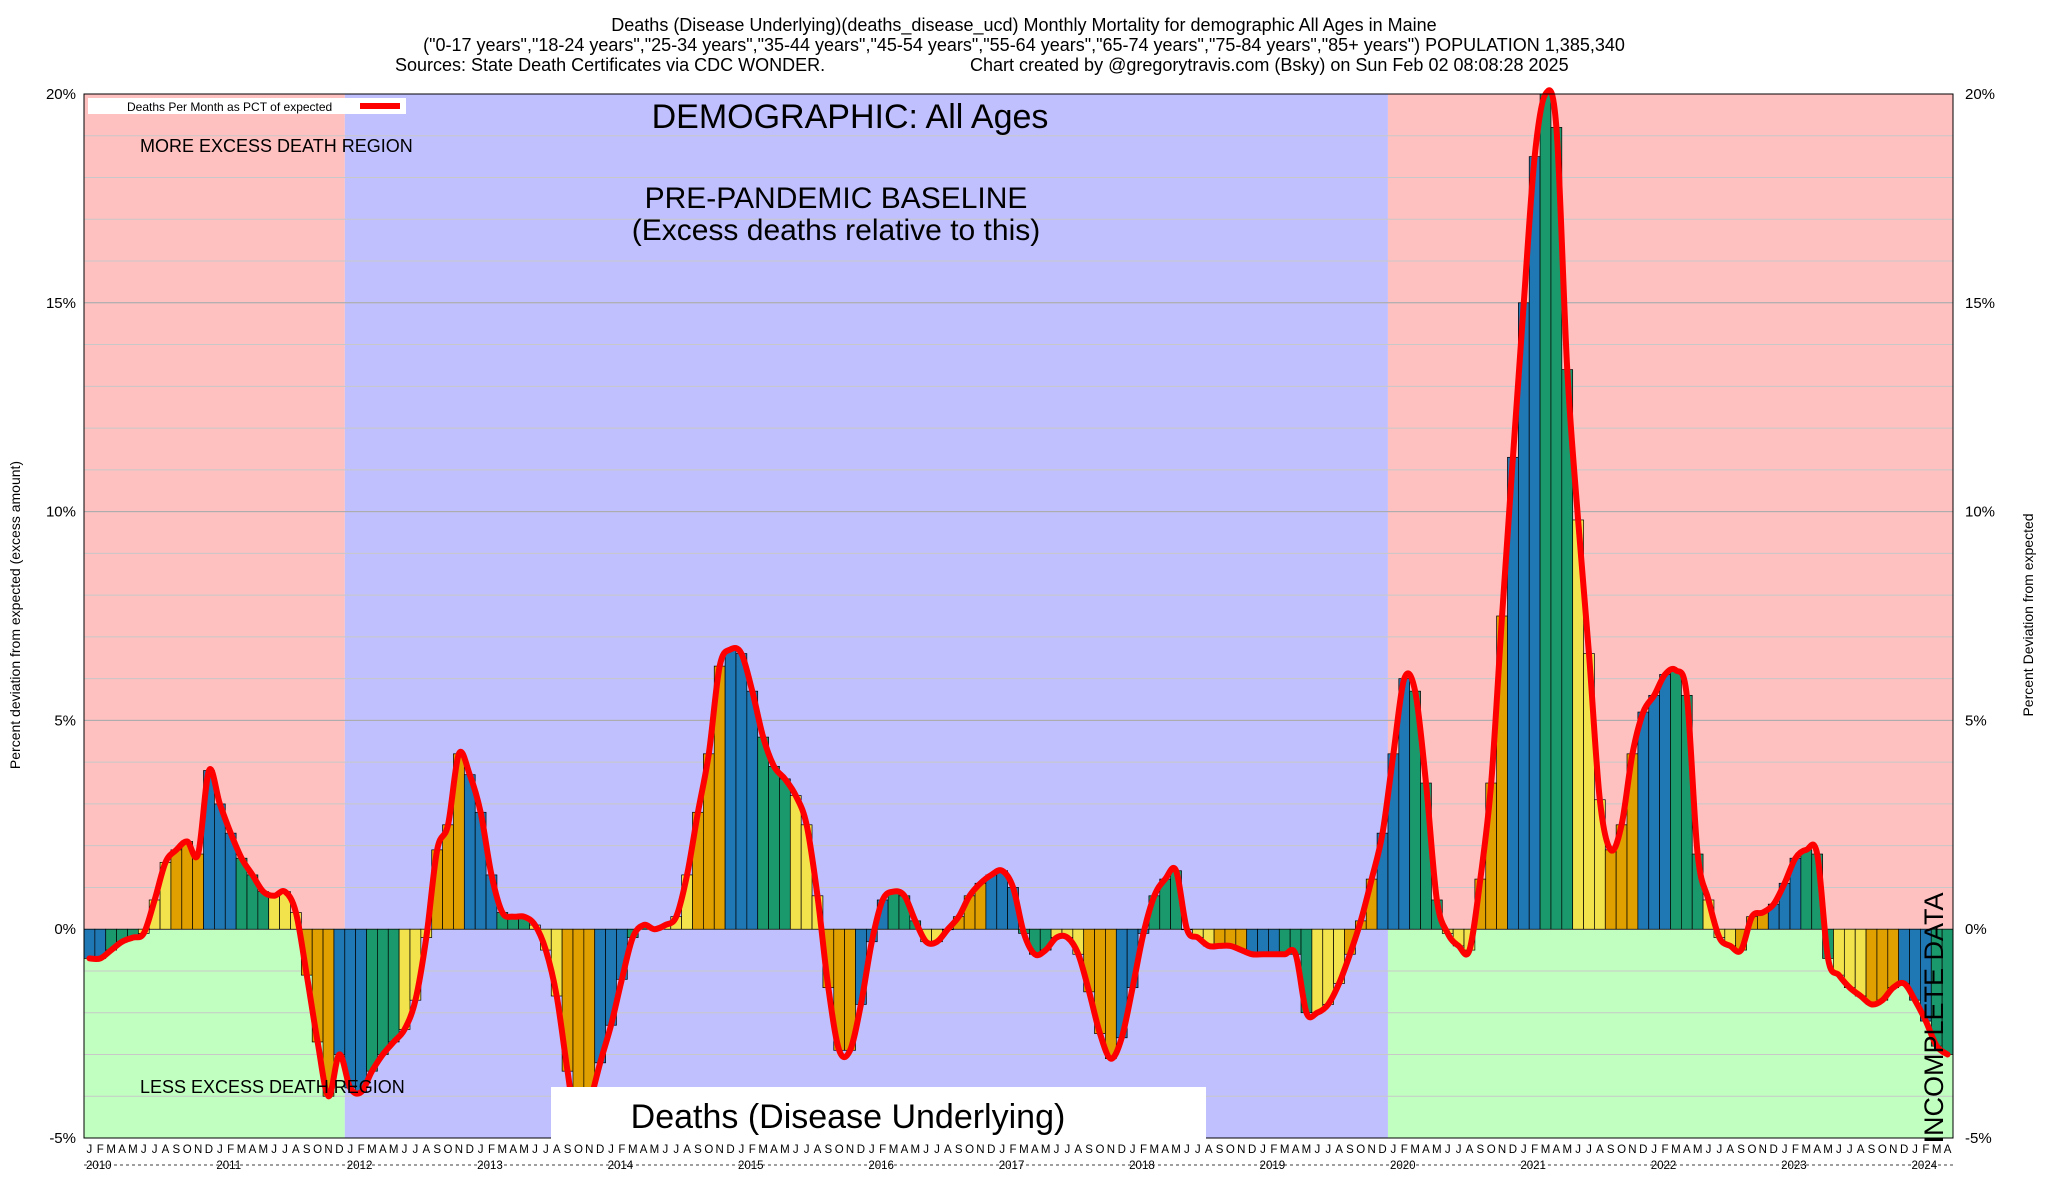 Image resolution: width=2048 pixels, height=1200 pixels. Describe the element at coordinates (878, 1114) in the screenshot. I see `chart-title-box` at that location.